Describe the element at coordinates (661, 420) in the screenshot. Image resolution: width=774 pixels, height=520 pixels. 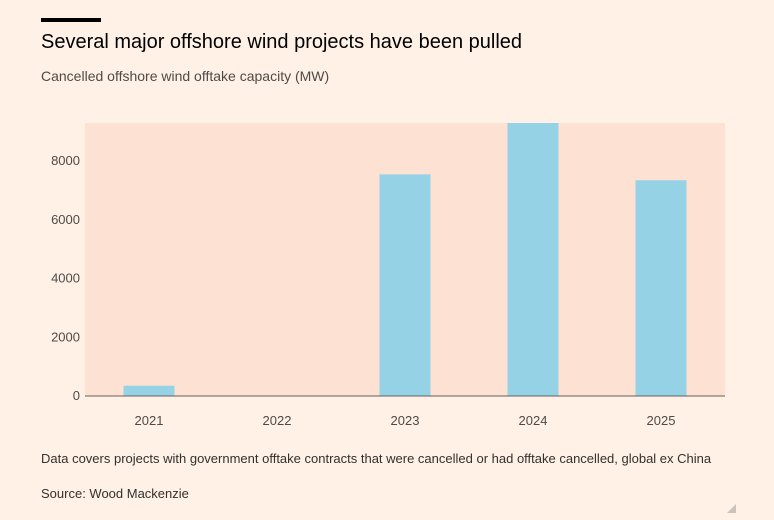
I see `x-tick-label: 2025` at that location.